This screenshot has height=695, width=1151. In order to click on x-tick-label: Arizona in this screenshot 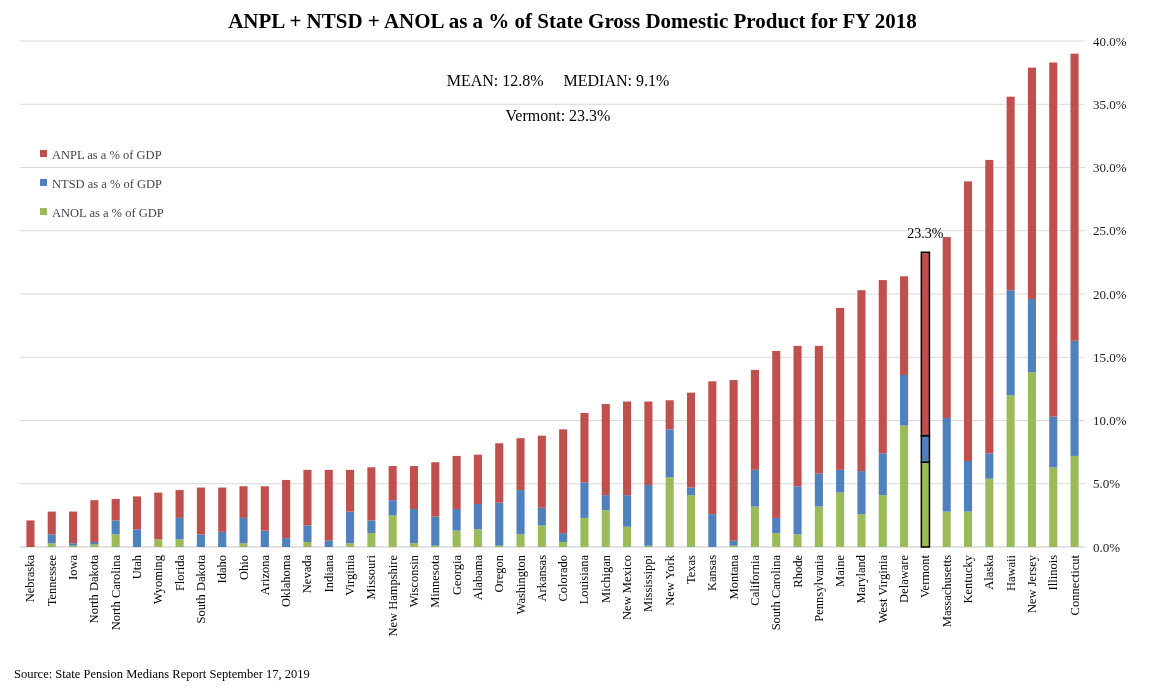, I will do `click(264, 575)`.